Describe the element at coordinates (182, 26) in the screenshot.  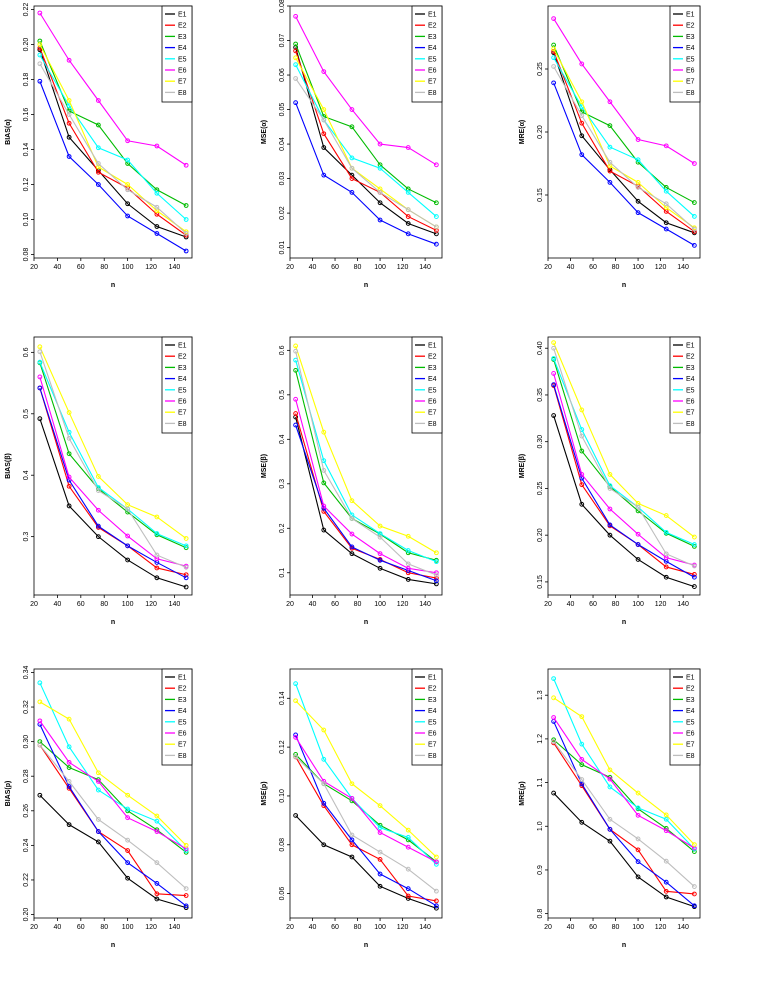
I see `legend-label-E2: E2` at that location.